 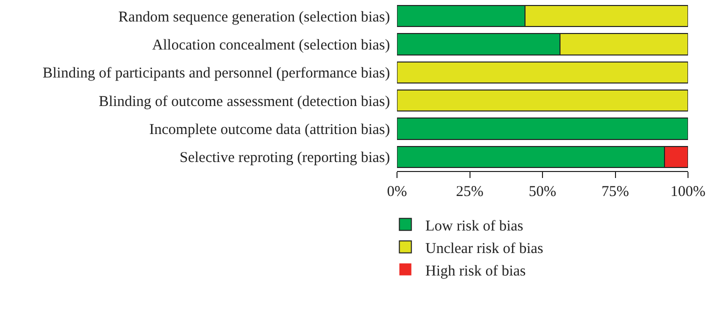 I want to click on x-tick-label: 100%, so click(x=688, y=192).